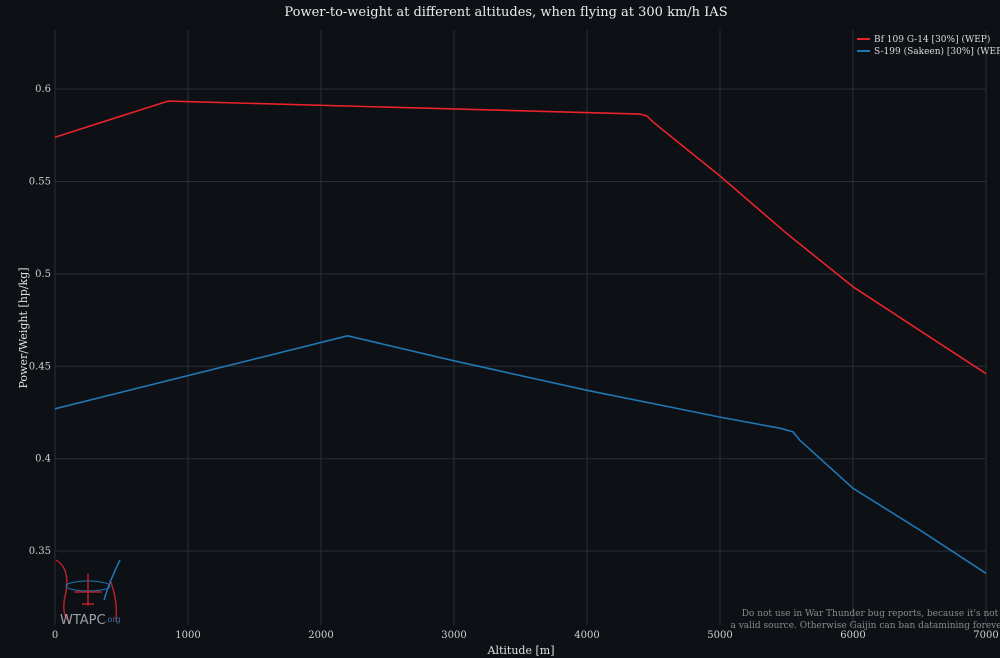 This screenshot has width=1000, height=658. What do you see at coordinates (43, 274) in the screenshot?
I see `y-tick-label: 0.5` at bounding box center [43, 274].